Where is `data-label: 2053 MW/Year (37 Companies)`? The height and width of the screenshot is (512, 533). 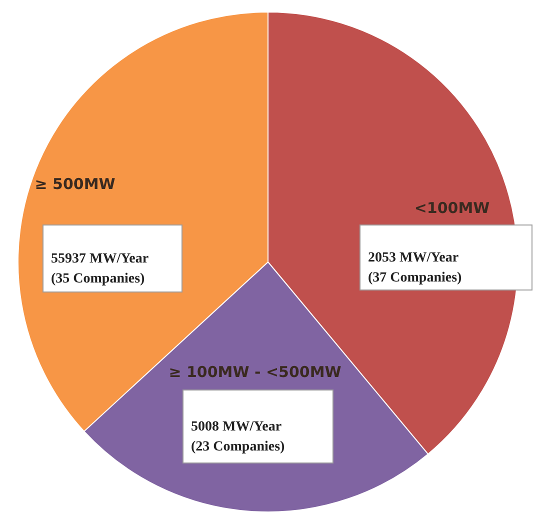 data-label: 2053 MW/Year (37 Companies) is located at coordinates (415, 268).